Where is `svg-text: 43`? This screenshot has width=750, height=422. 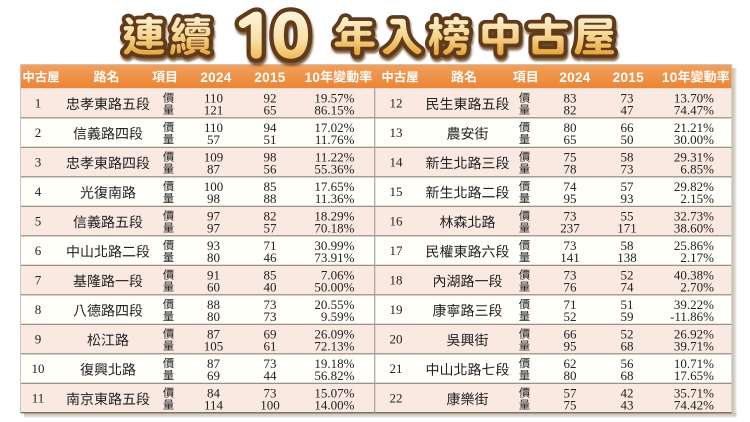
svg-text: 43 is located at coordinates (627, 404).